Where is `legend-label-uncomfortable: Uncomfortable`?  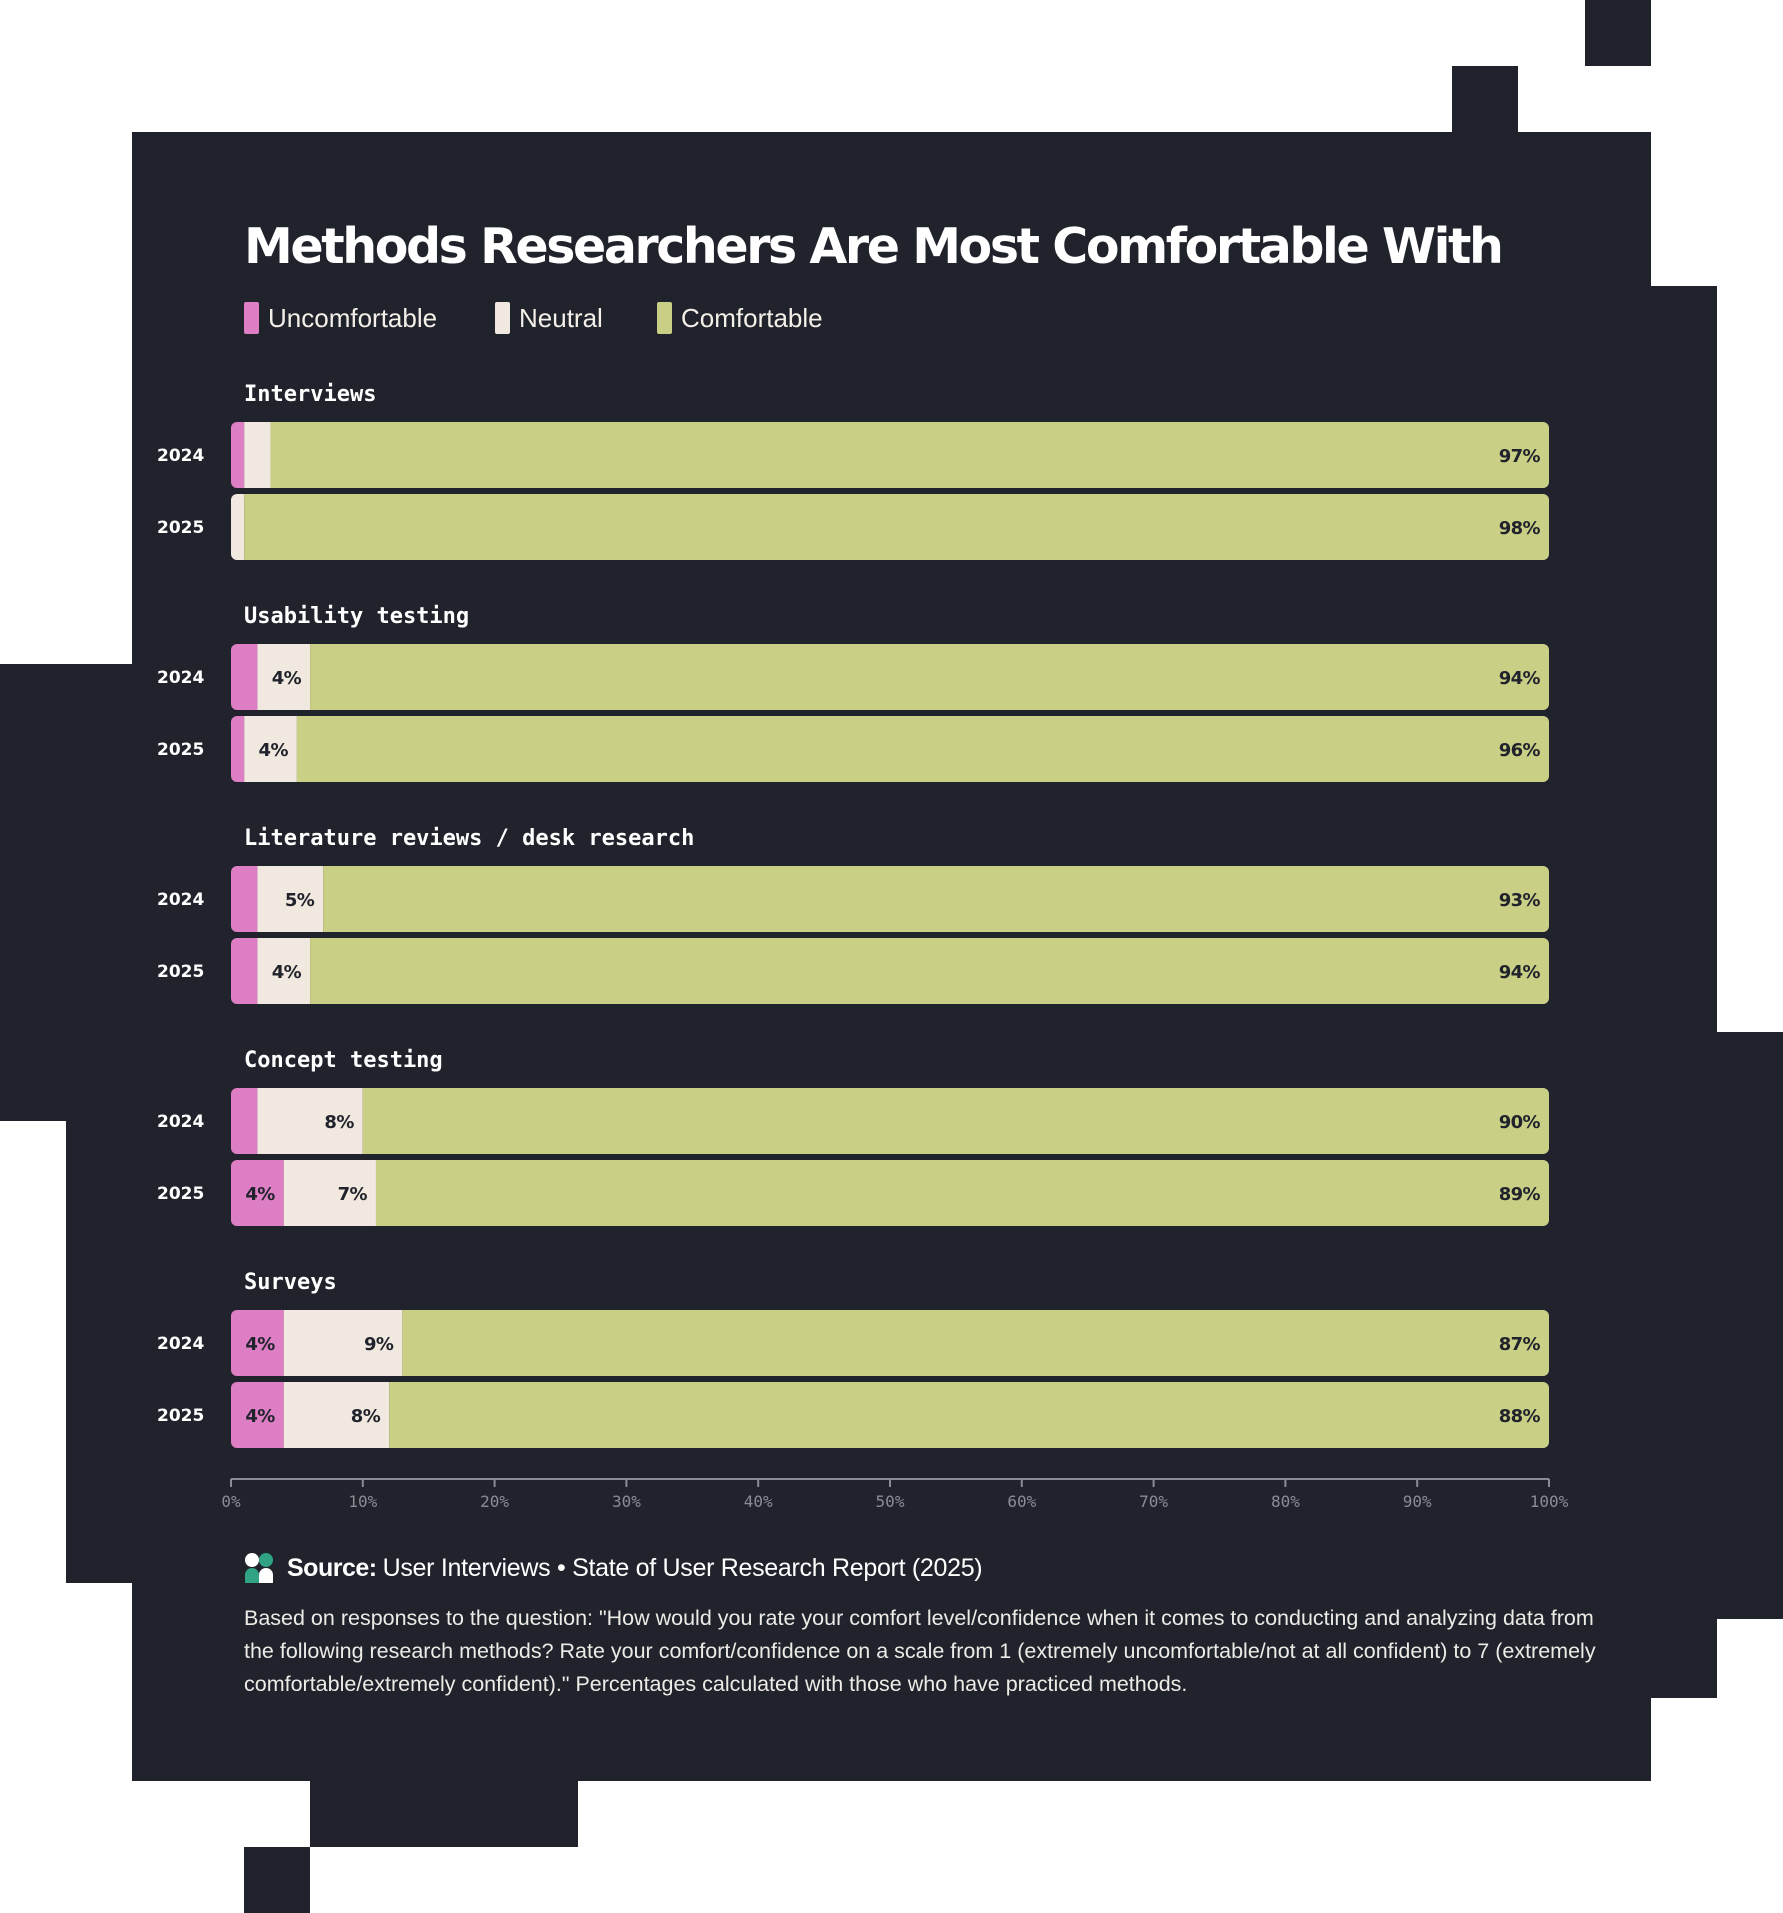 legend-label-uncomfortable: Uncomfortable is located at coordinates (353, 317).